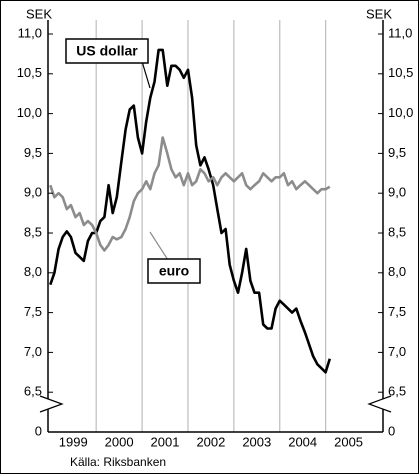  What do you see at coordinates (210, 441) in the screenshot?
I see `x-tick-label: 2002` at bounding box center [210, 441].